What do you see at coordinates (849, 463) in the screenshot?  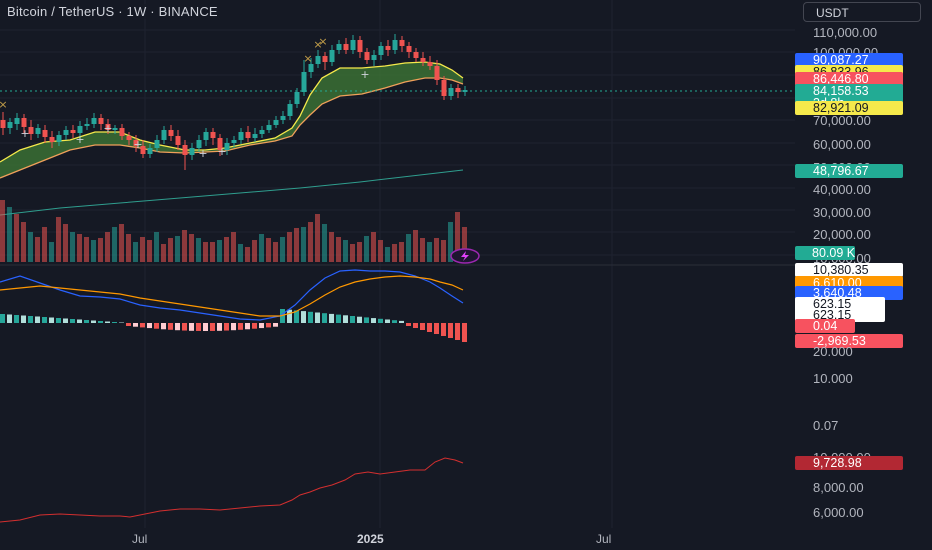 I see `bottom-pane-tag: 9,728.98` at bounding box center [849, 463].